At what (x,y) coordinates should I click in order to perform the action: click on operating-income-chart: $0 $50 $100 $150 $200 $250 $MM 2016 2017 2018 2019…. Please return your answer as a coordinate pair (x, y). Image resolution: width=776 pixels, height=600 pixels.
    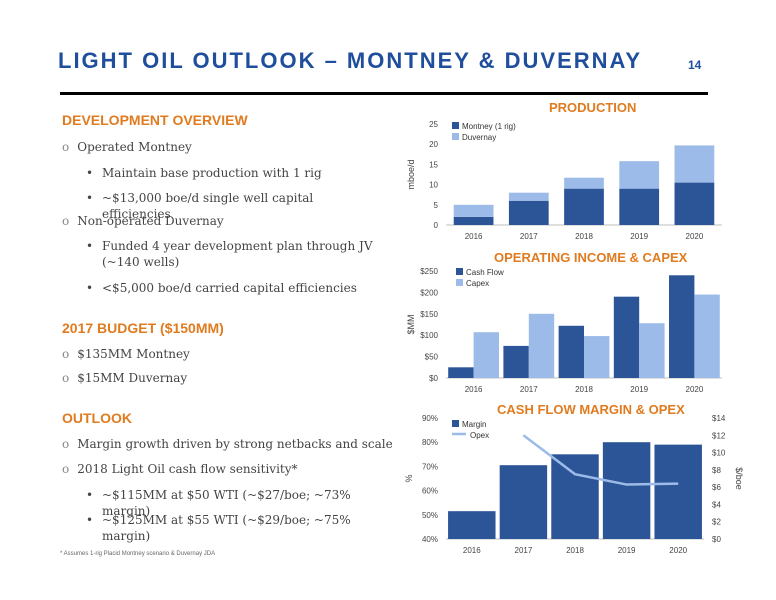
    Looking at the image, I should click on (564, 330).